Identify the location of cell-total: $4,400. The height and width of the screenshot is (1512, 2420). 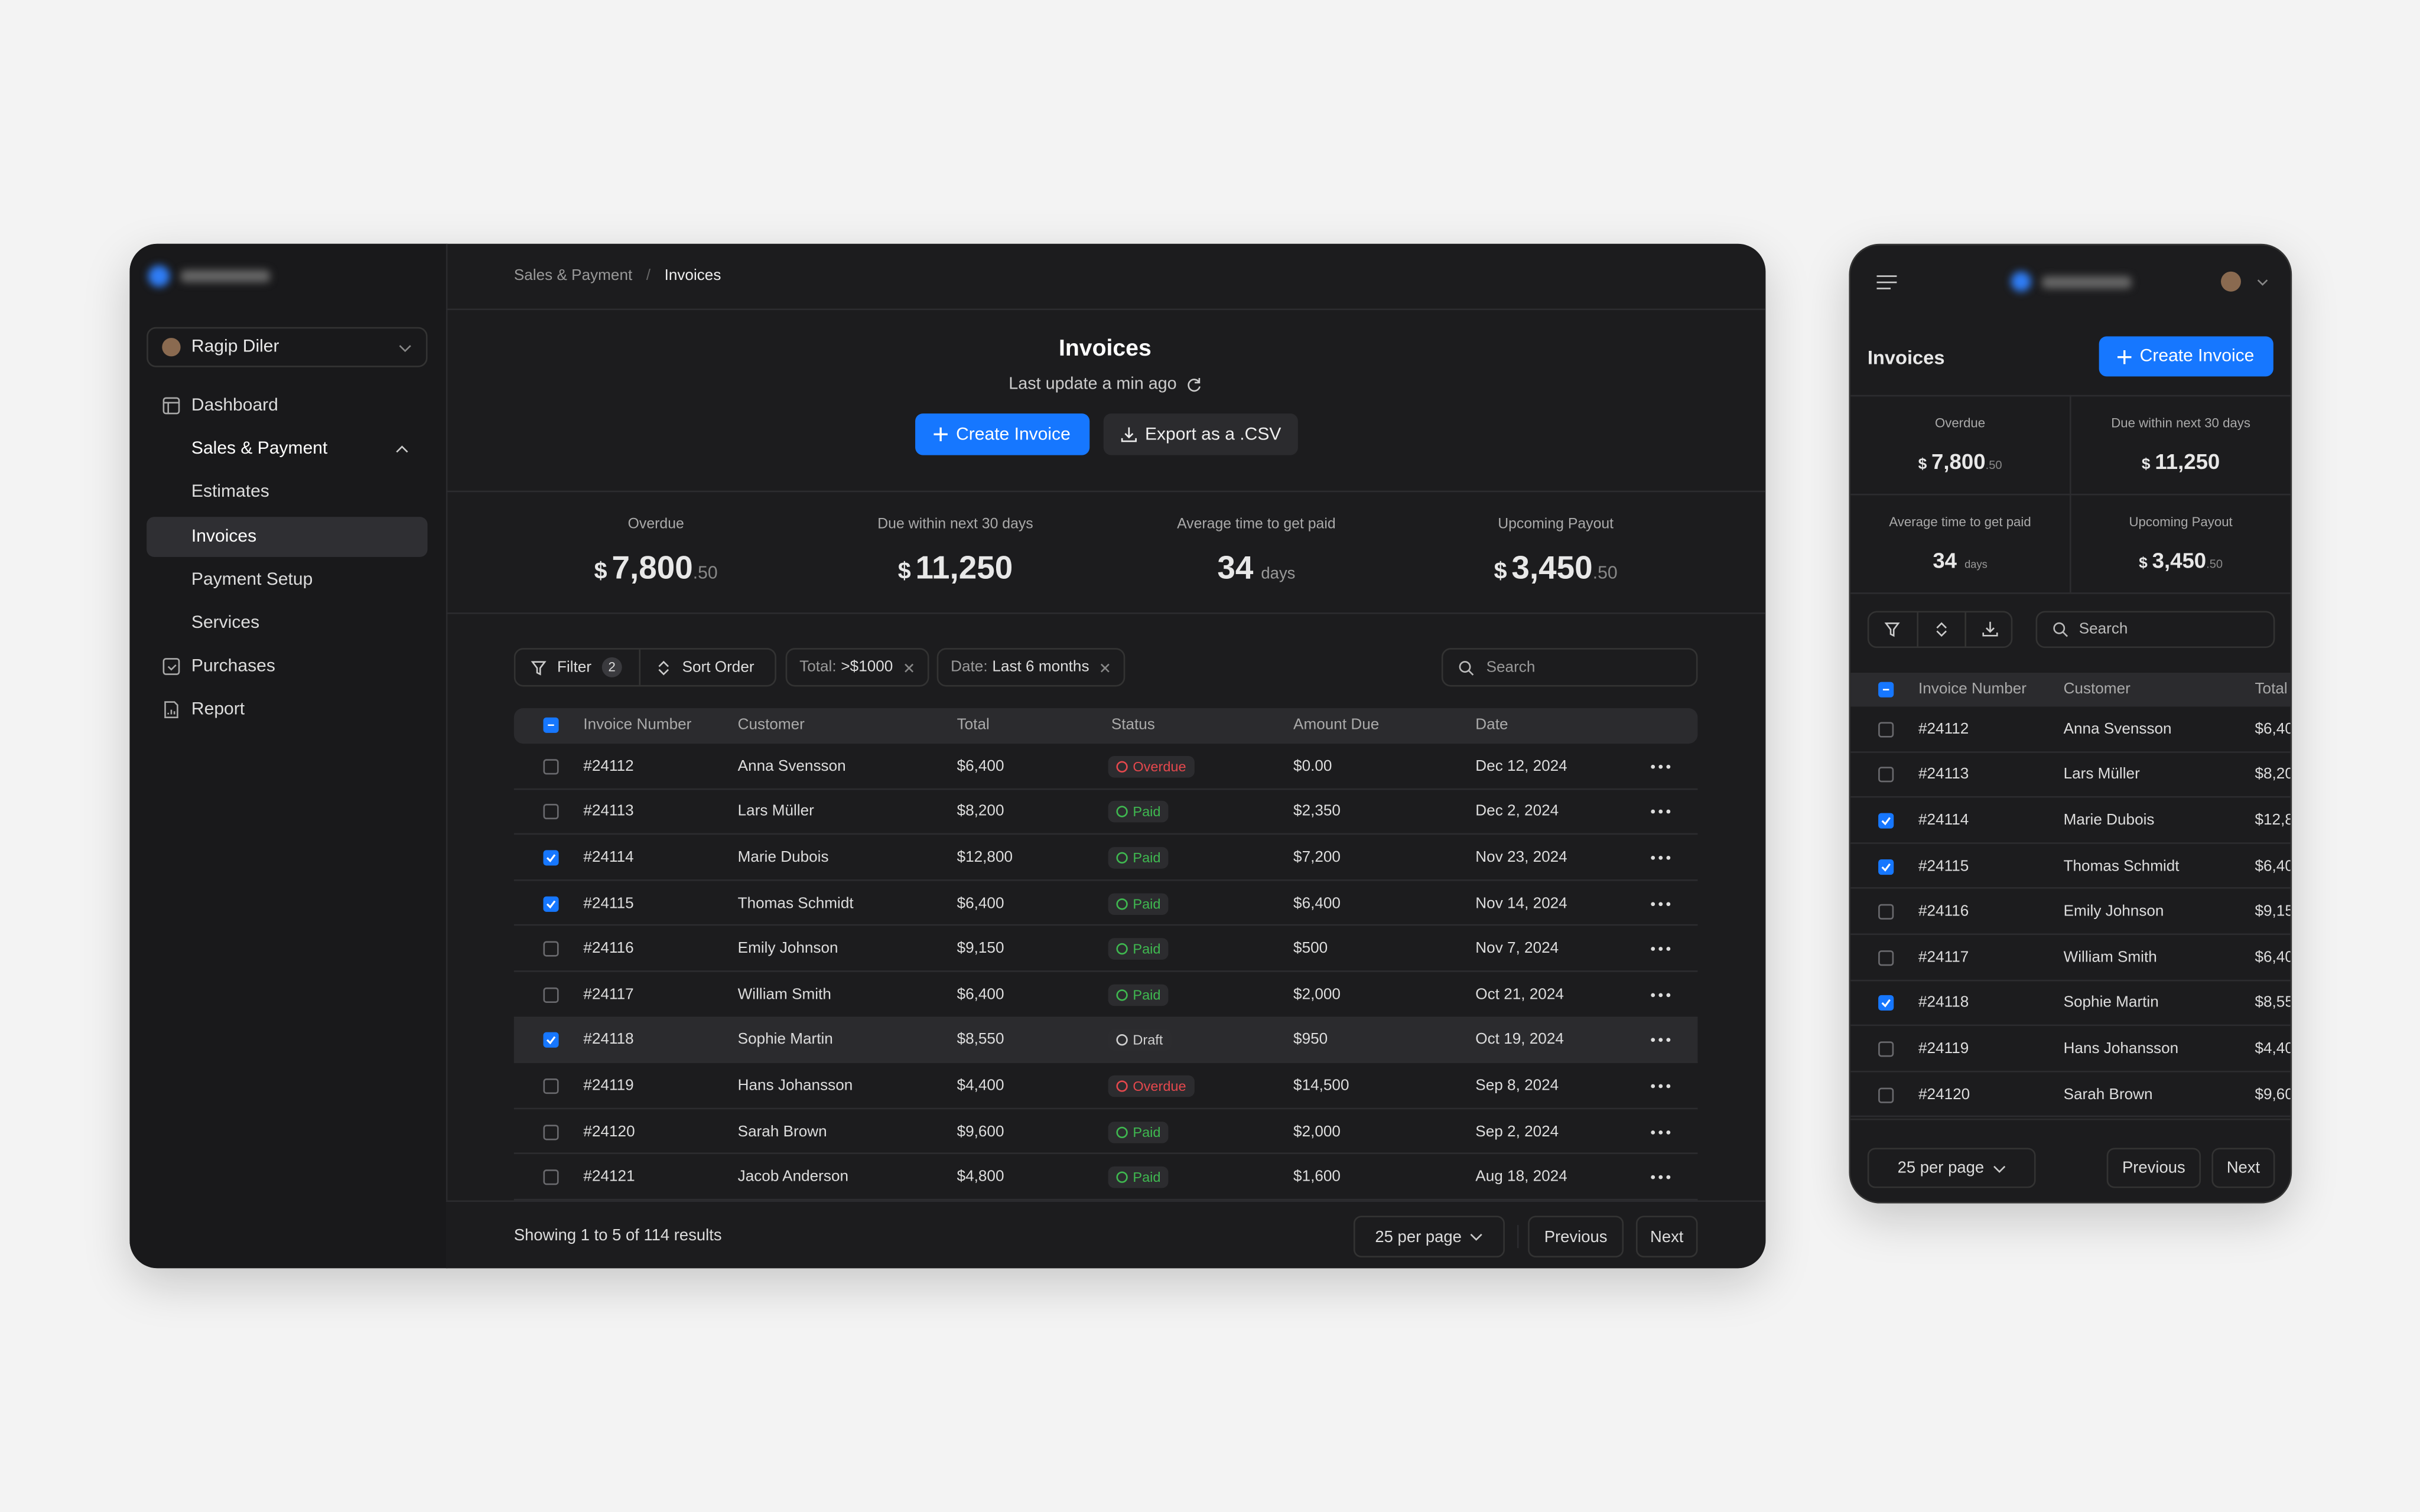
(2272, 1049).